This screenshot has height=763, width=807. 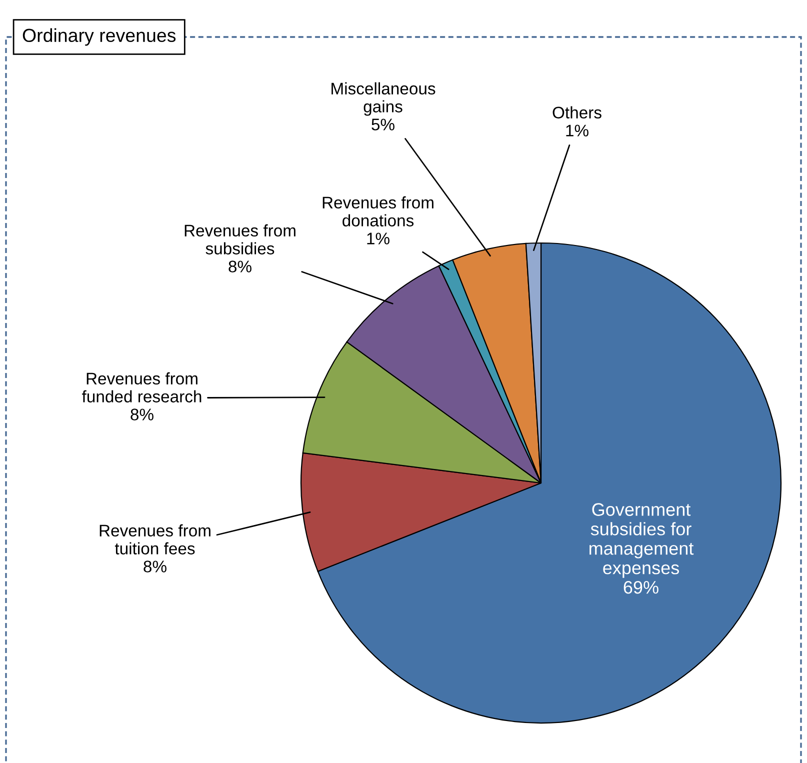 What do you see at coordinates (155, 539) in the screenshot?
I see `slice-label: Revenues from tuition fees` at bounding box center [155, 539].